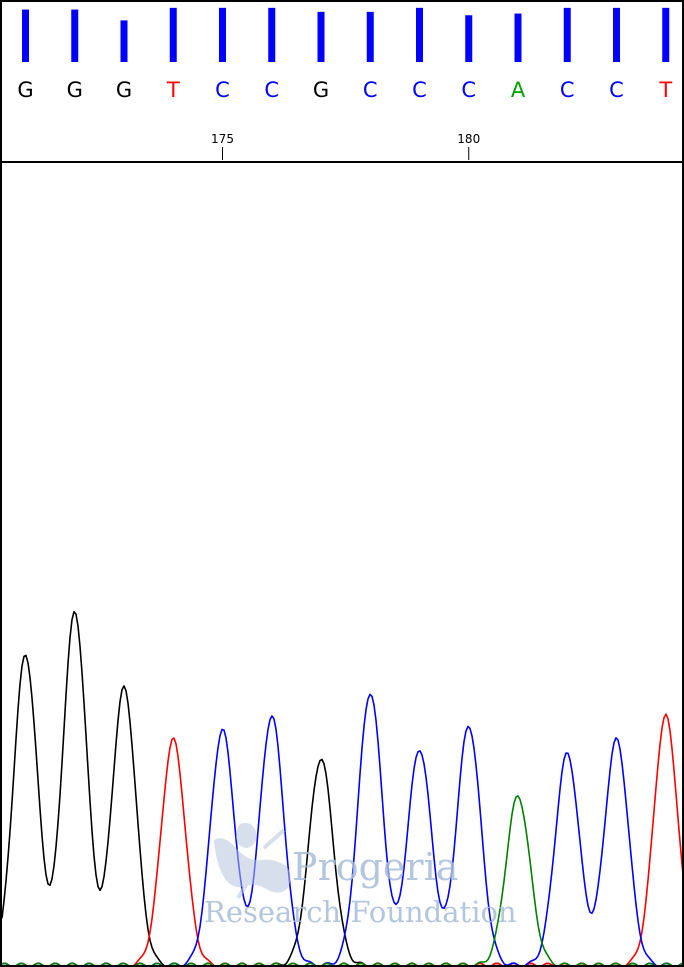 The image size is (684, 967). I want to click on position-tick-label: 175, so click(222, 139).